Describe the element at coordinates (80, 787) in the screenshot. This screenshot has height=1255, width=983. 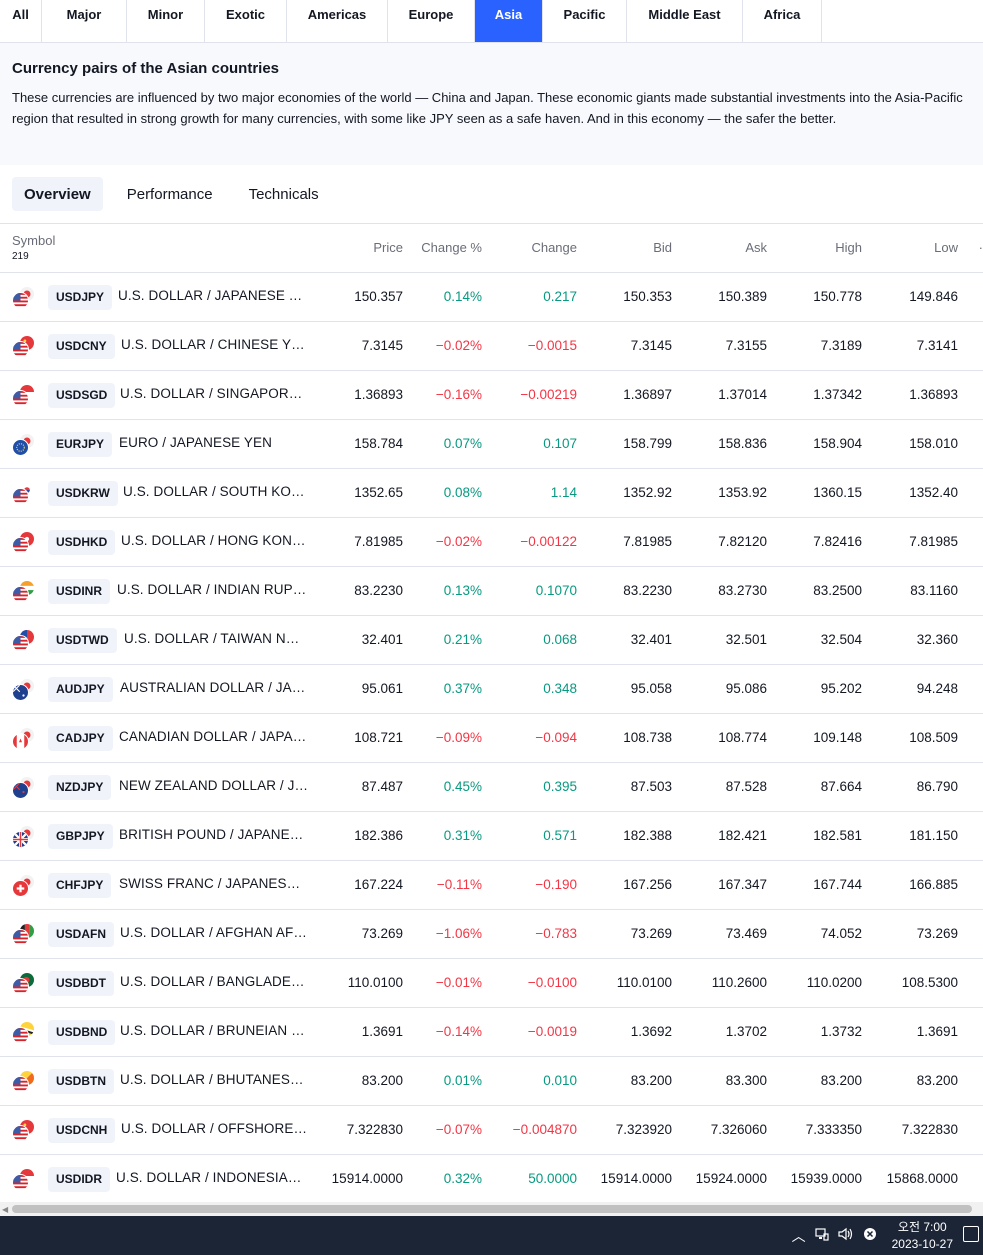
I see `symbol-ticker: NZDJPY` at that location.